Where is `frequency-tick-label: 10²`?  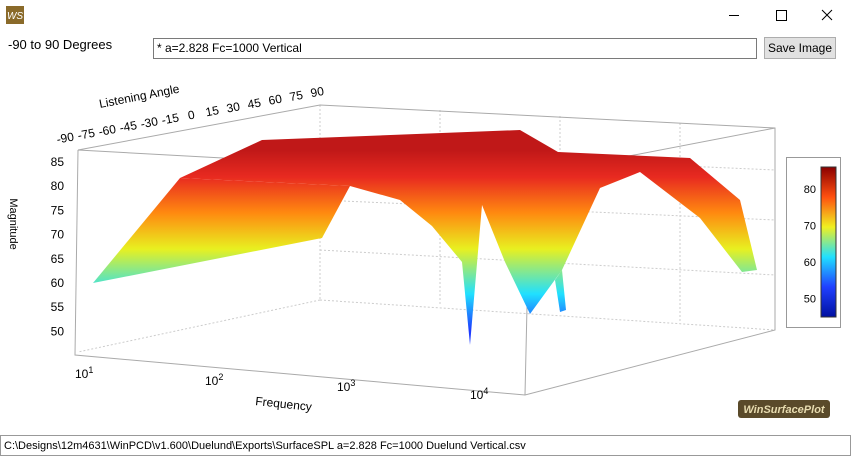
frequency-tick-label: 10² is located at coordinates (214, 380).